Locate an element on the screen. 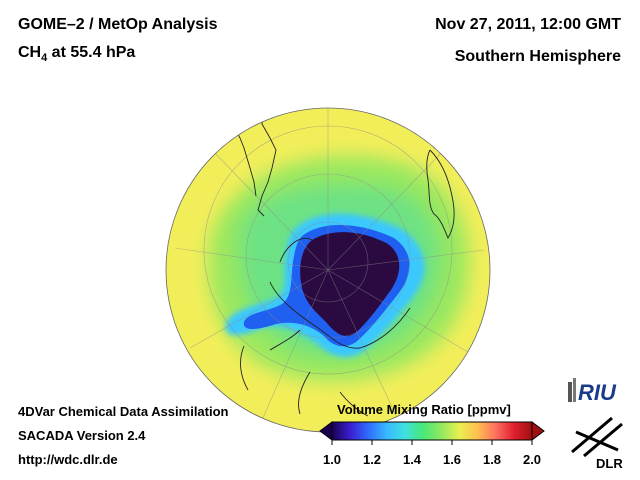  pressure-level: at 55.4 hPa is located at coordinates (91, 52).